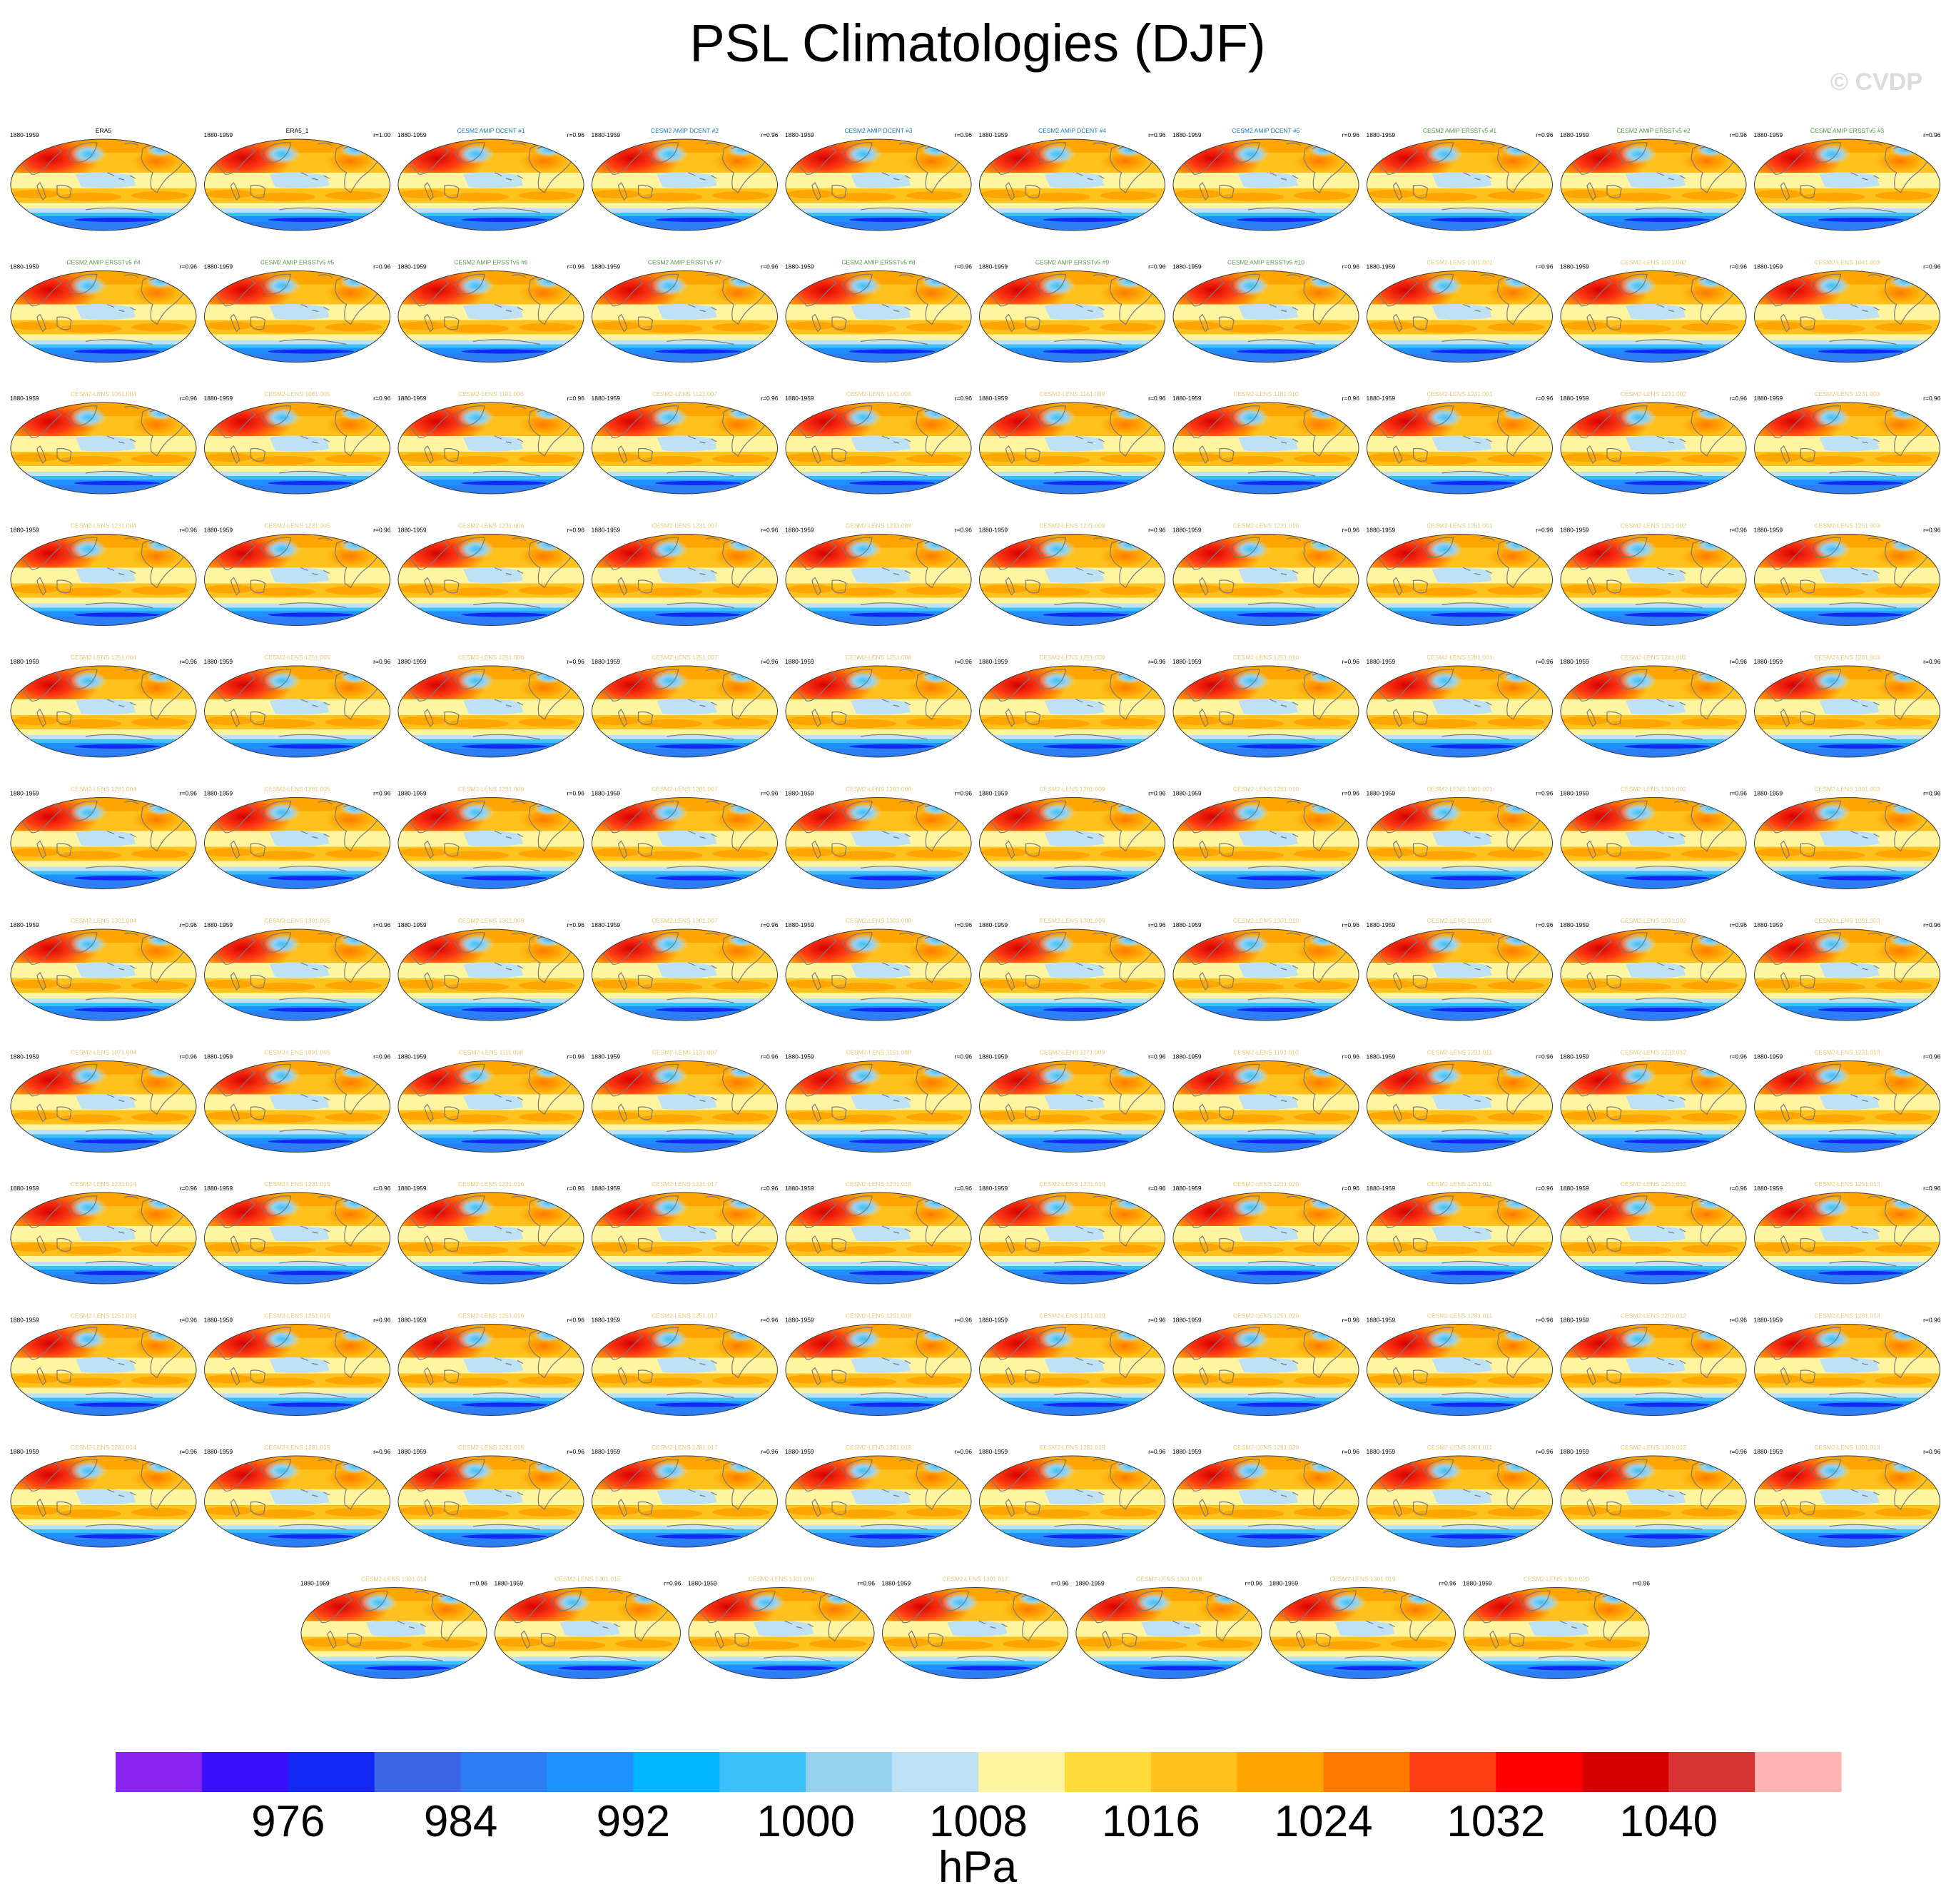 This screenshot has width=1956, height=1904. Describe the element at coordinates (292, 1496) in the screenshot. I see `map-panel: CESM2-LENS 1281.015 1880-1959 r=0.96` at that location.